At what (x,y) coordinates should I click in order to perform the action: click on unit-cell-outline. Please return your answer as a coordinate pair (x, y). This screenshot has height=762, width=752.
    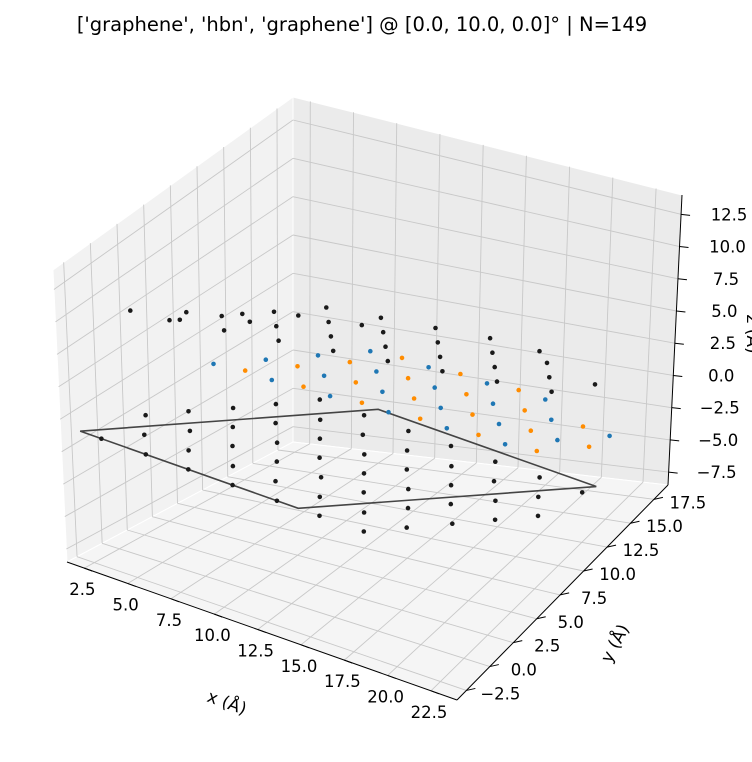
    Looking at the image, I should click on (338, 459).